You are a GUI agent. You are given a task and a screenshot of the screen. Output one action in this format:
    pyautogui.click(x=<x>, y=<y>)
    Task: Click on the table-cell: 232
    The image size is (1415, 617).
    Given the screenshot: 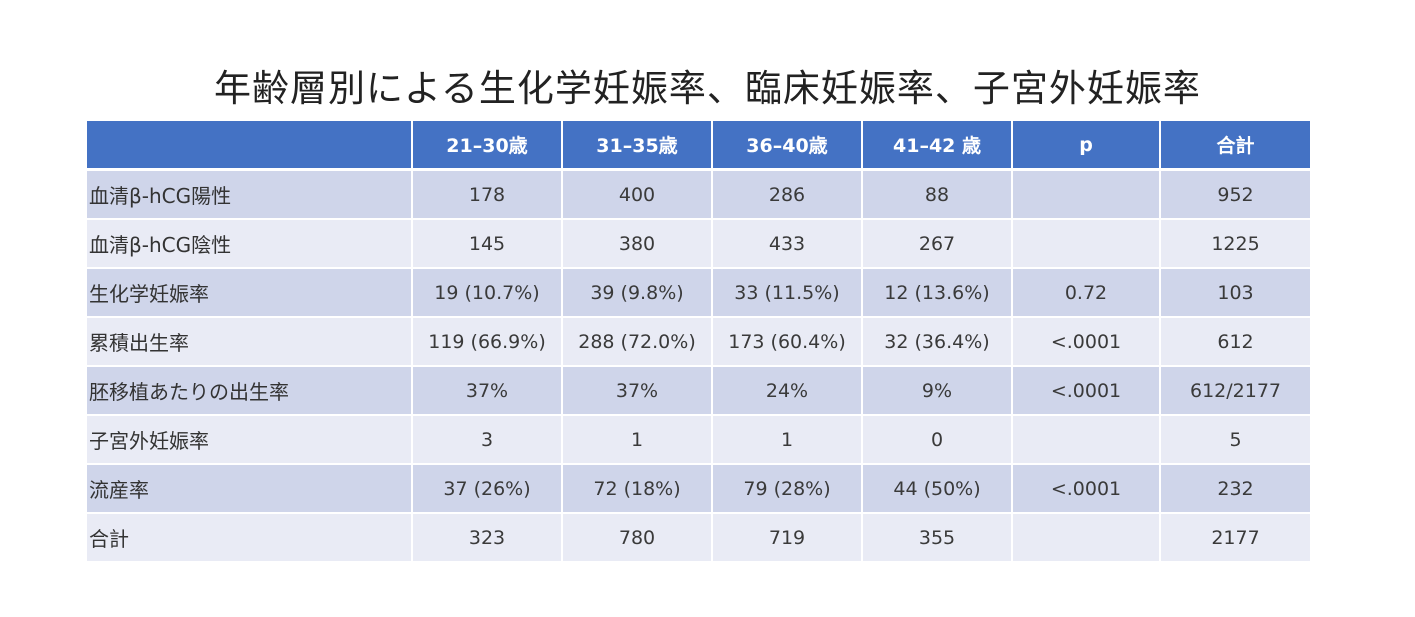 What is the action you would take?
    pyautogui.click(x=1235, y=489)
    